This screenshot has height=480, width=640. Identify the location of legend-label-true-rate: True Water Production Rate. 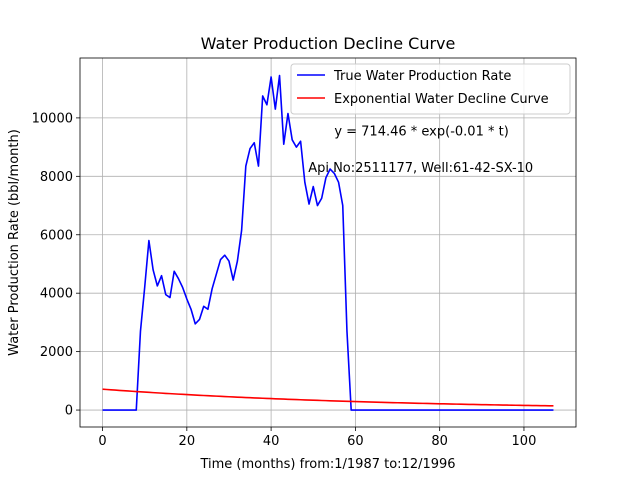
(422, 76).